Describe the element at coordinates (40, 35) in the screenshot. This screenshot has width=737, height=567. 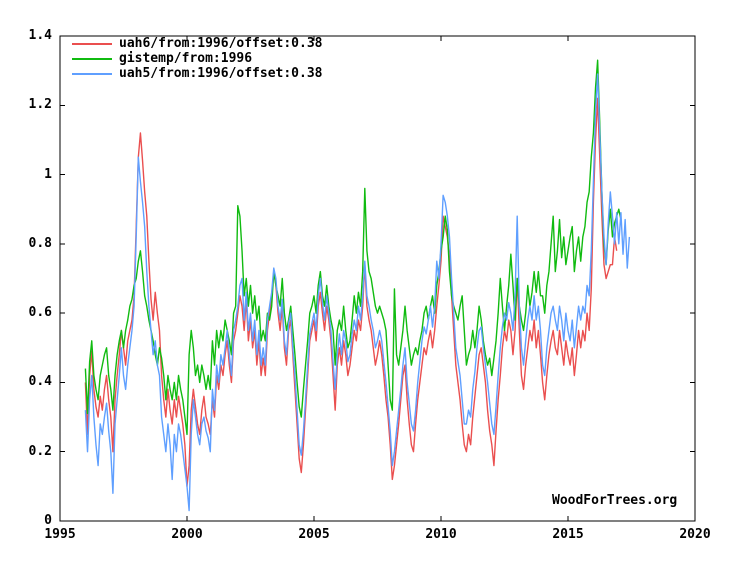
I see `y-tick-label: 1.4` at that location.